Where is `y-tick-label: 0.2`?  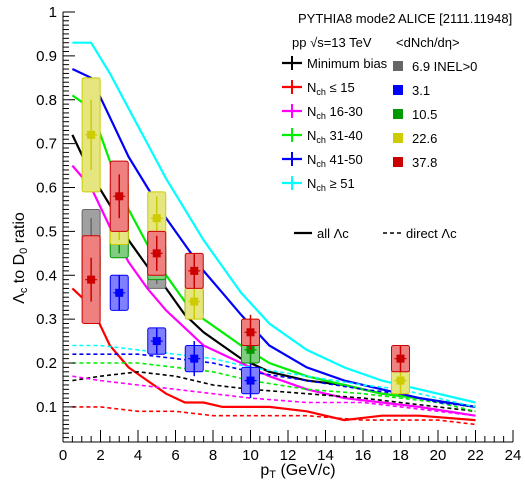
y-tick-label: 0.2 is located at coordinates (46, 363).